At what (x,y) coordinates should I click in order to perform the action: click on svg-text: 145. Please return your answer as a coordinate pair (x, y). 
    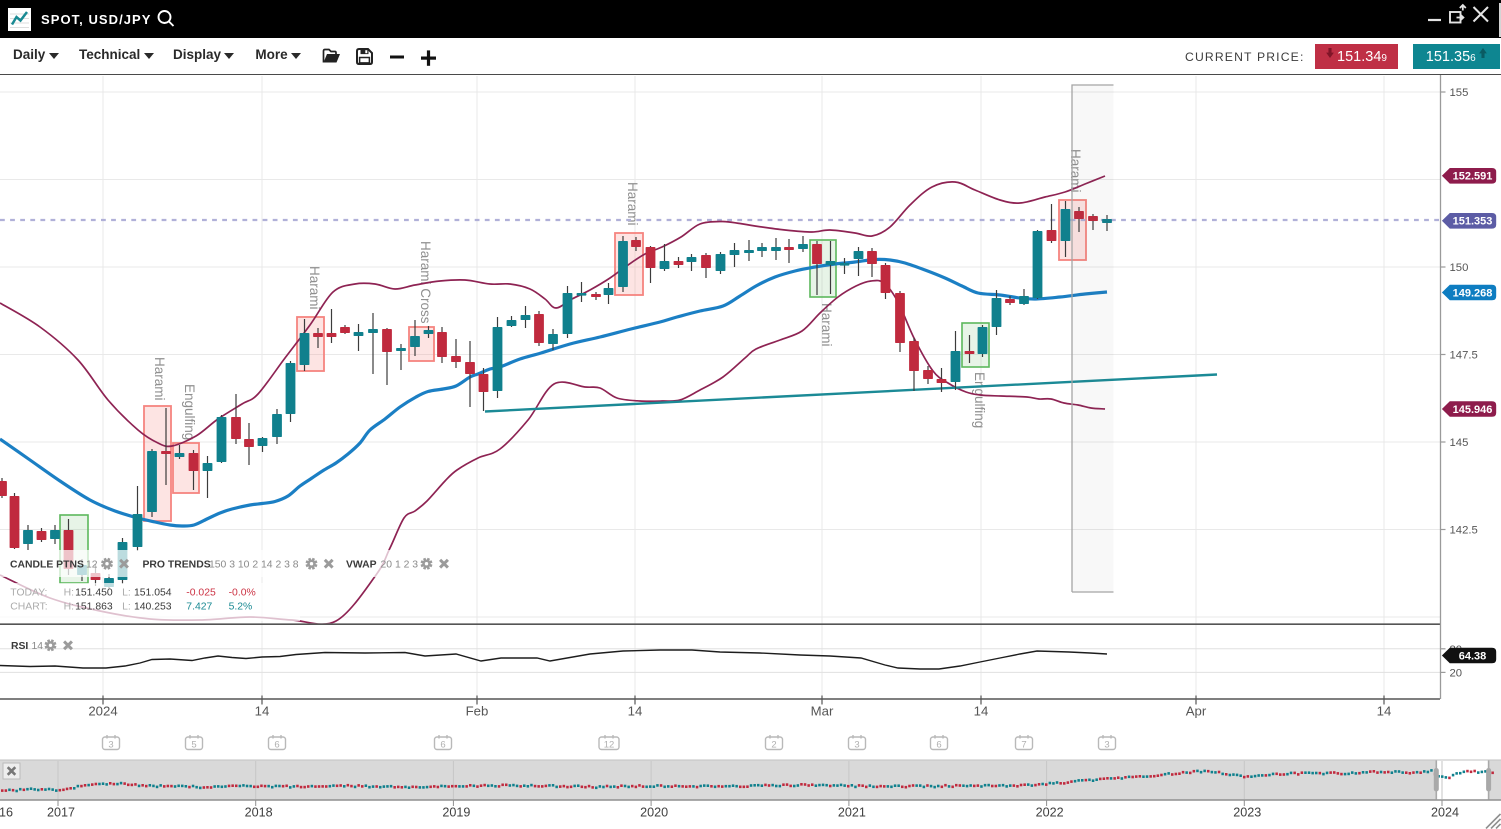
    Looking at the image, I should click on (1459, 443).